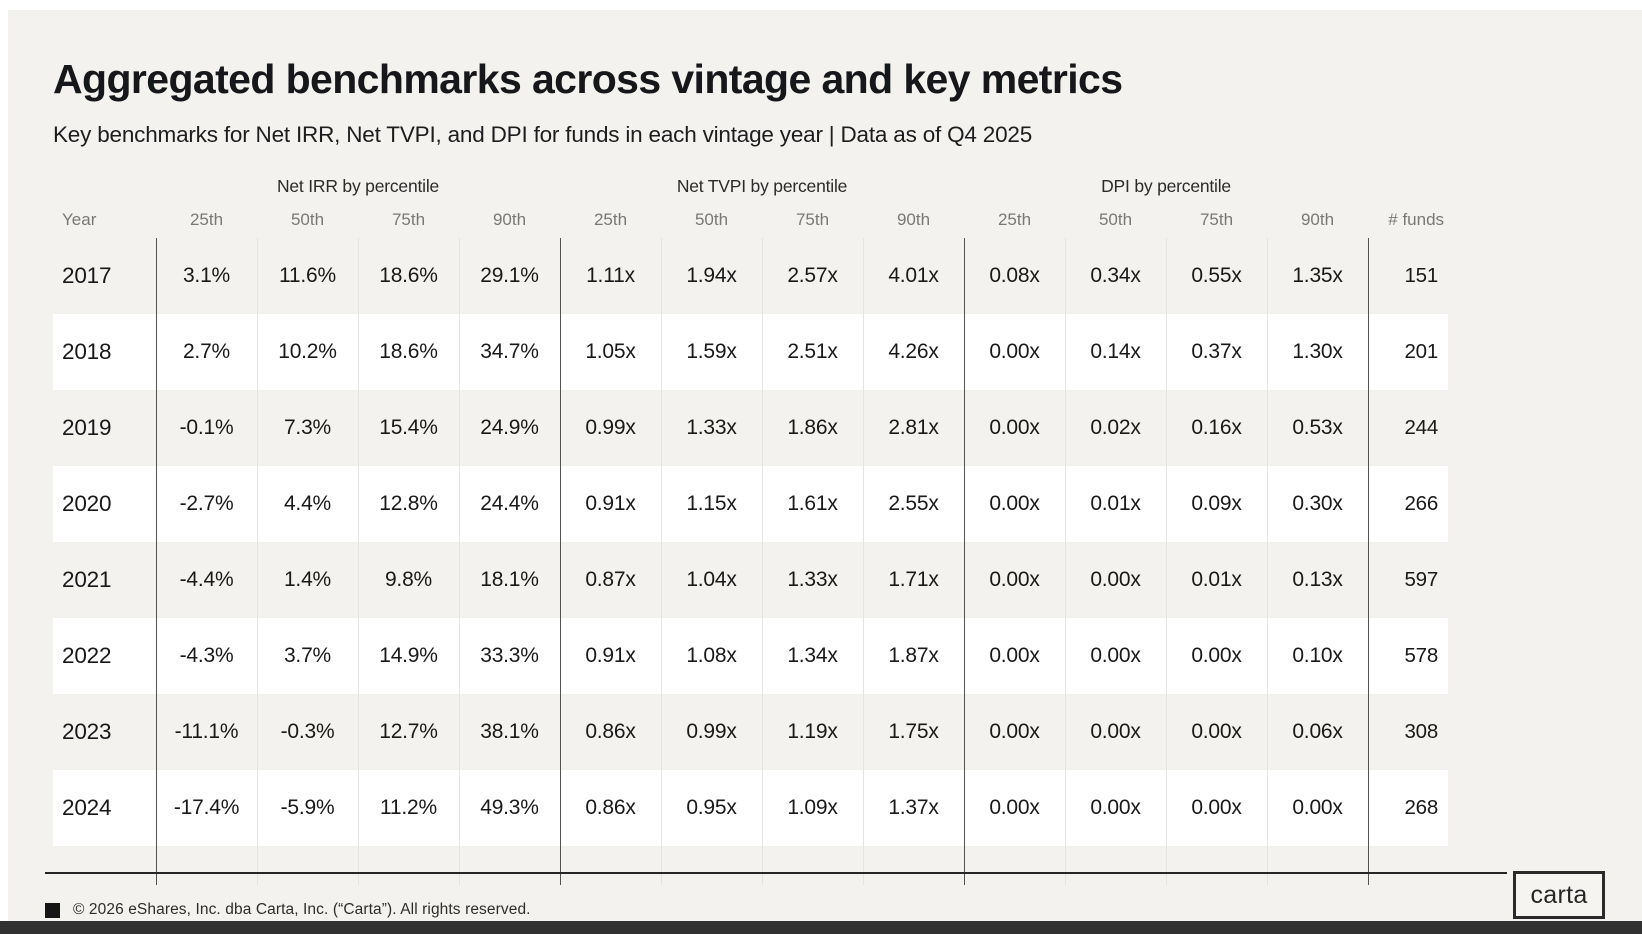 This screenshot has height=934, width=1642. Describe the element at coordinates (913, 428) in the screenshot. I see `metric-value-cell: 2.81x` at that location.